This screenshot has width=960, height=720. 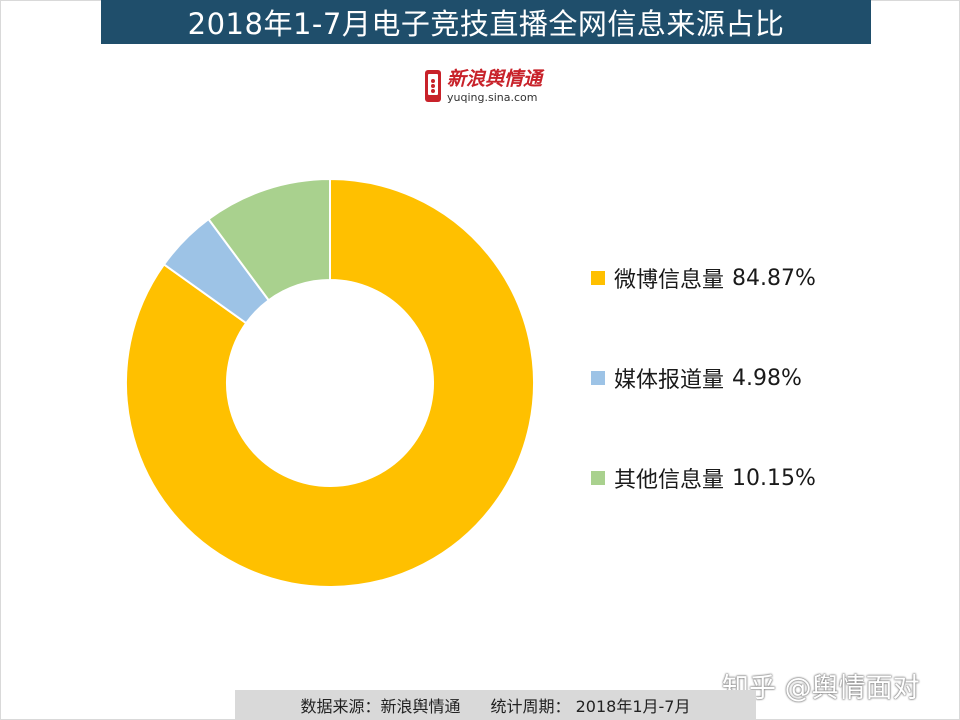 I want to click on chart-title-bar: 2018年1-7月电子竞技直播全网信息来源占比, so click(x=486, y=22).